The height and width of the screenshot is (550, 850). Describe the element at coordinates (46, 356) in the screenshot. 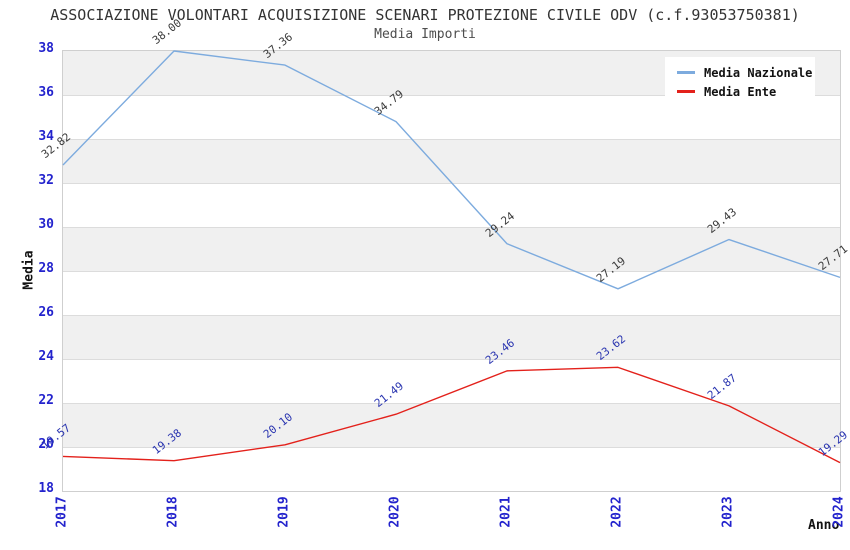

I see `y-tick-label: 24` at that location.